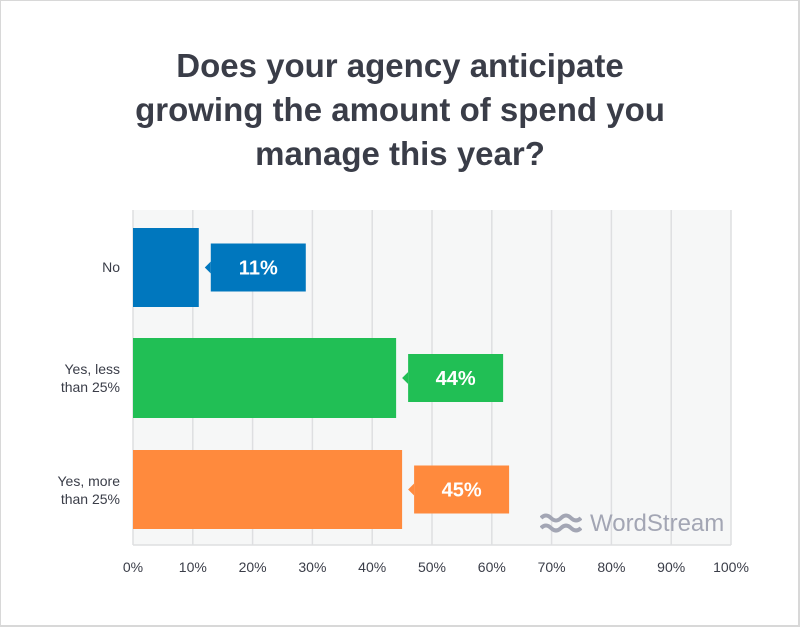  What do you see at coordinates (92, 369) in the screenshot?
I see `category-line: Yes, less` at bounding box center [92, 369].